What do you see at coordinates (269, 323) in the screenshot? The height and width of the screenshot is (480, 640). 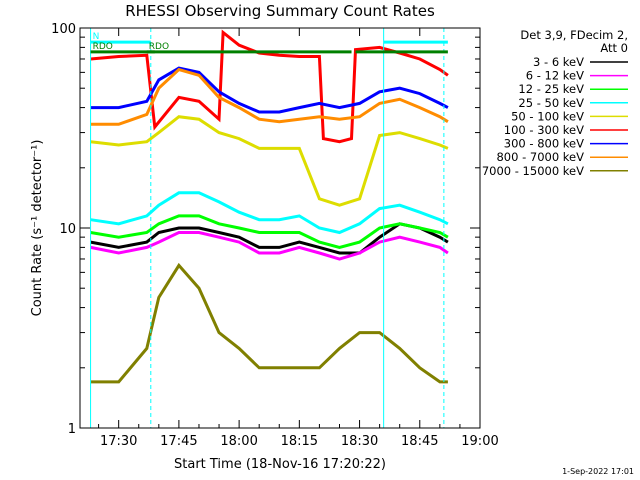 I see `series-line-7000-15000-kev` at bounding box center [269, 323].